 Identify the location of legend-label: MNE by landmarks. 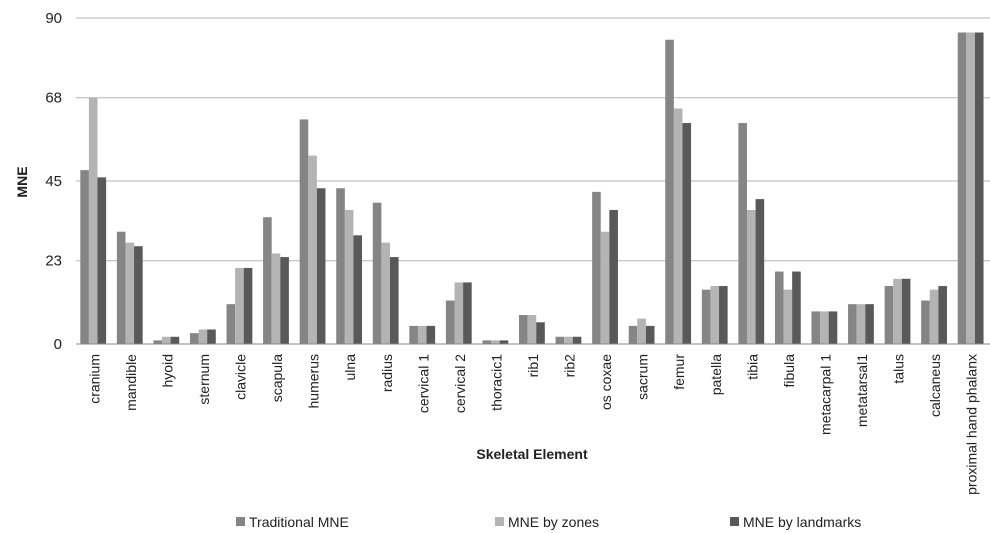
(802, 522).